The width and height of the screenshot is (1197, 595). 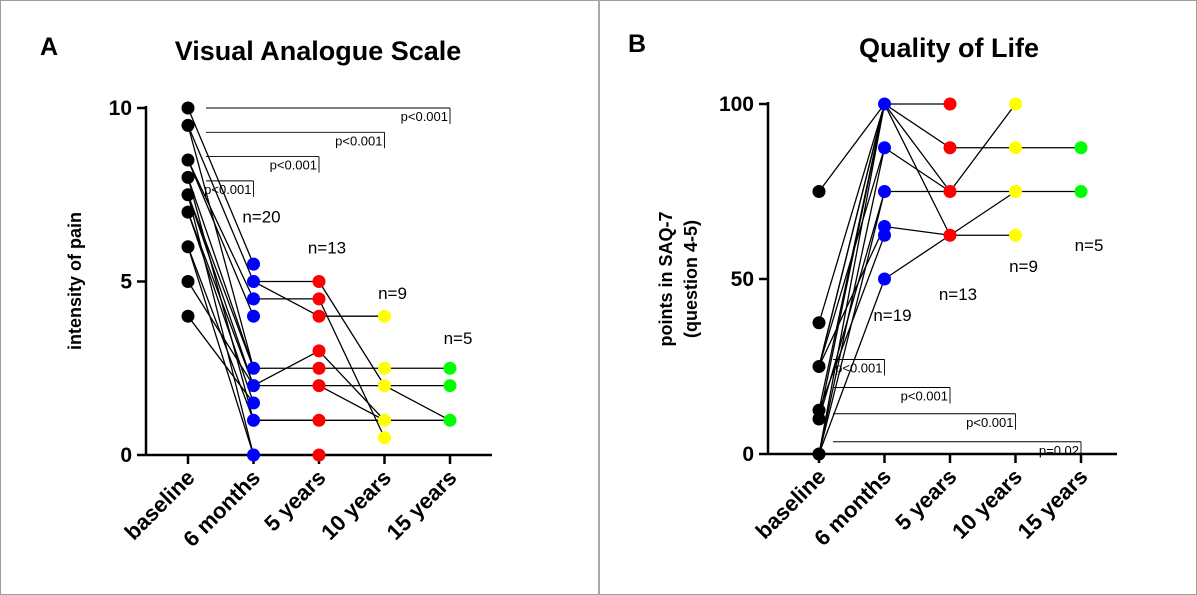 What do you see at coordinates (458, 338) in the screenshot?
I see `sample-size-label: n=5` at bounding box center [458, 338].